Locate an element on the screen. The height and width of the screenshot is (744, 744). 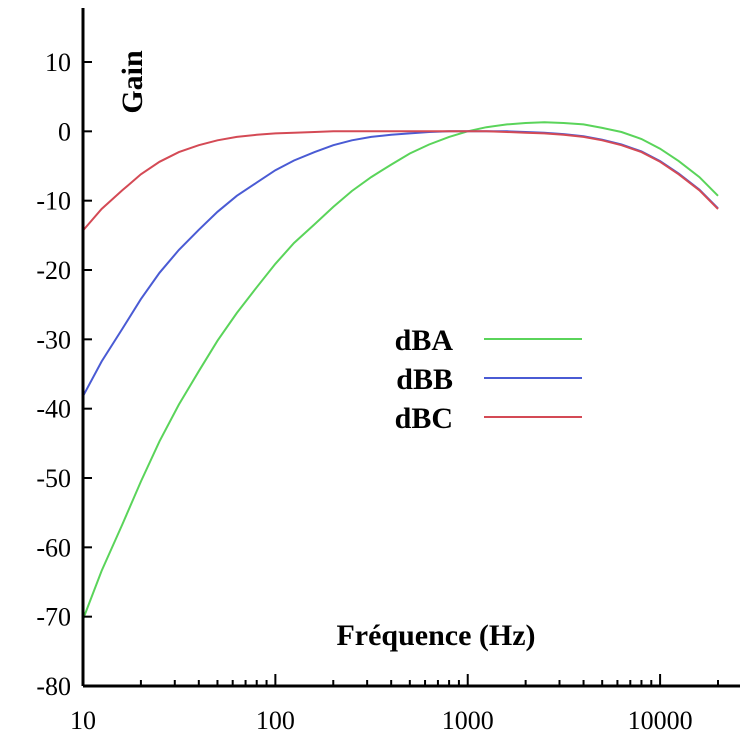
y-tick-label: -30 is located at coordinates (53, 339).